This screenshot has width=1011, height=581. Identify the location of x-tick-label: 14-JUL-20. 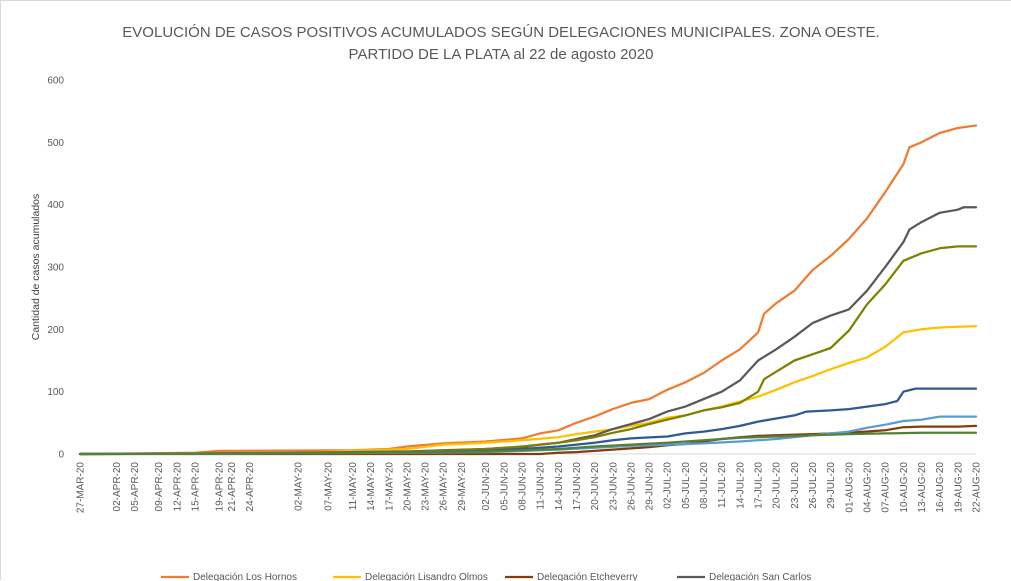
(740, 485).